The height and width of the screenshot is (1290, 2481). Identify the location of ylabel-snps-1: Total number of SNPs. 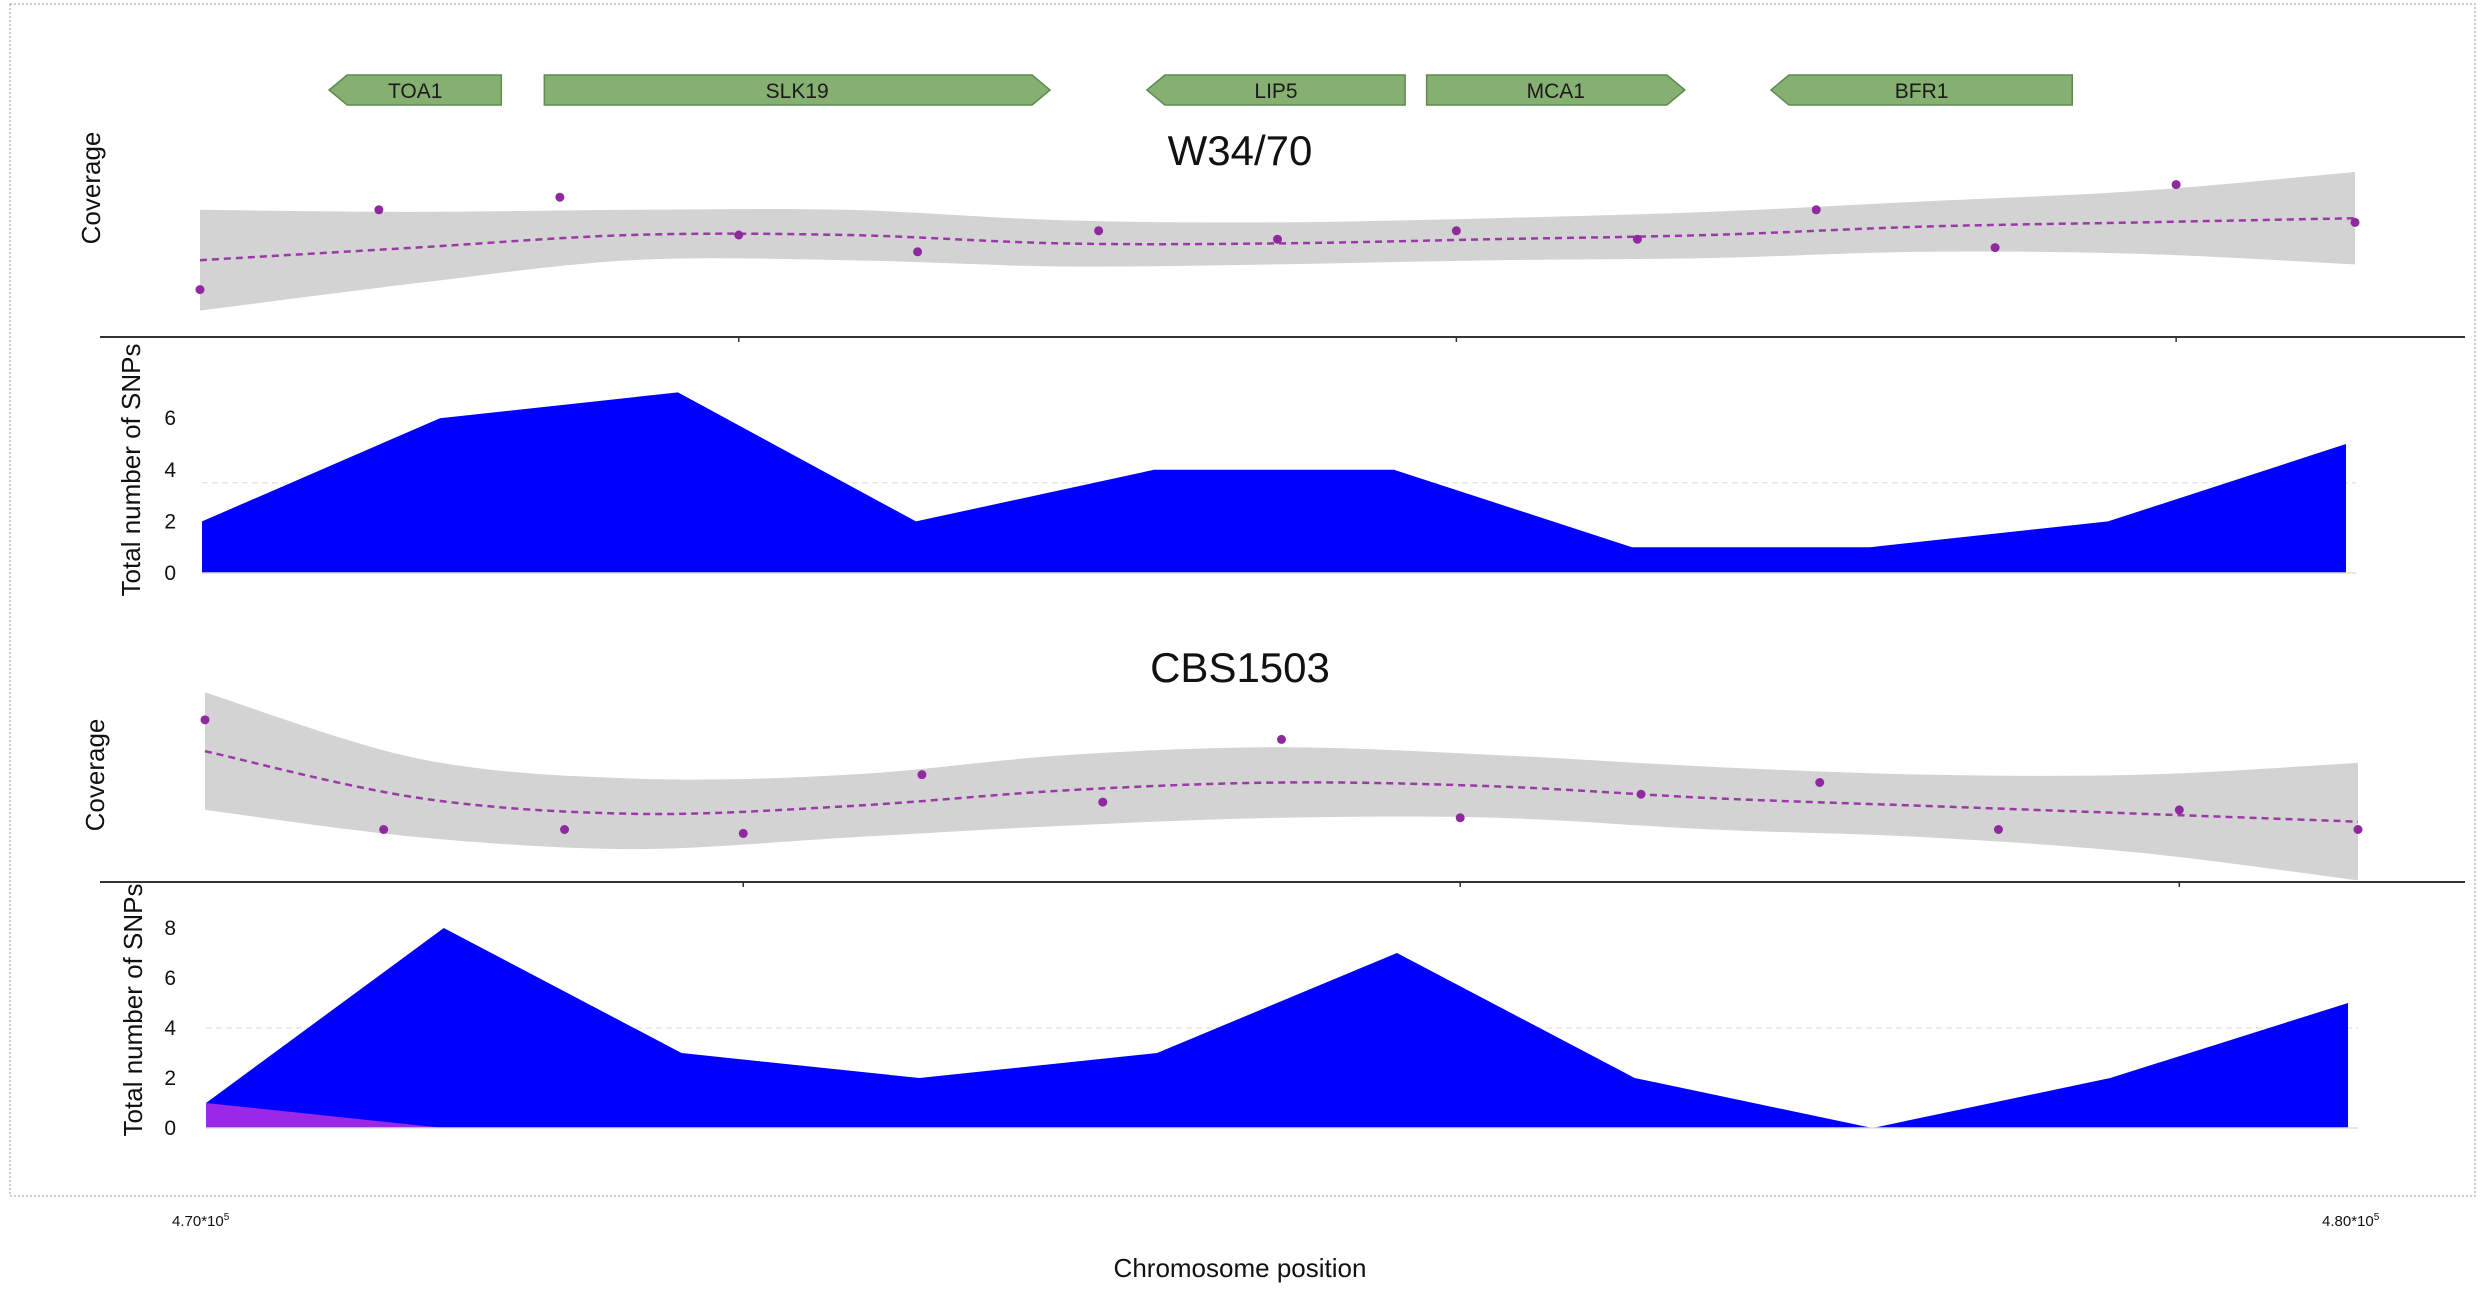
(131, 470).